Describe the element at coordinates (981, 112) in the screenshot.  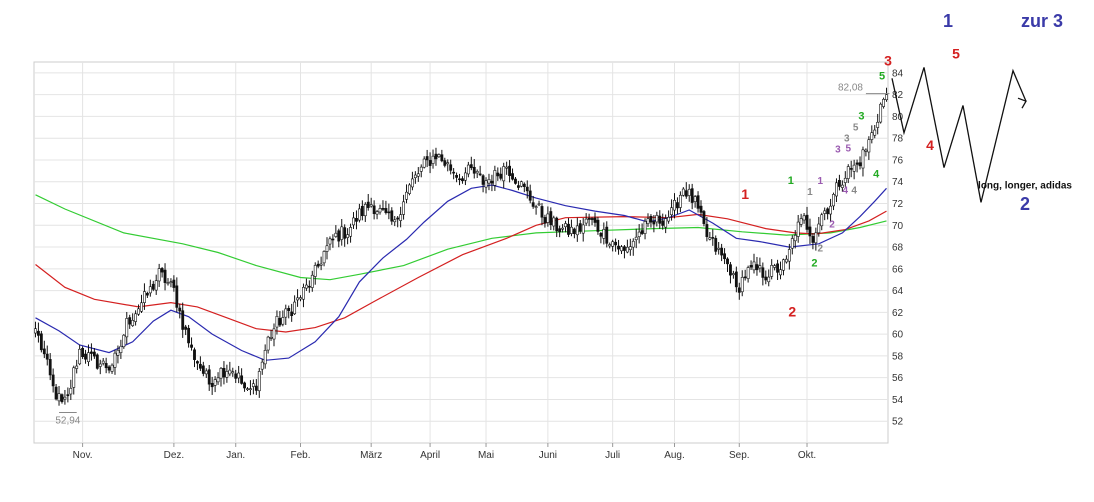
I see `projection-sketch: 1 5 4 zur 3 long, longer, adidas 2` at that location.